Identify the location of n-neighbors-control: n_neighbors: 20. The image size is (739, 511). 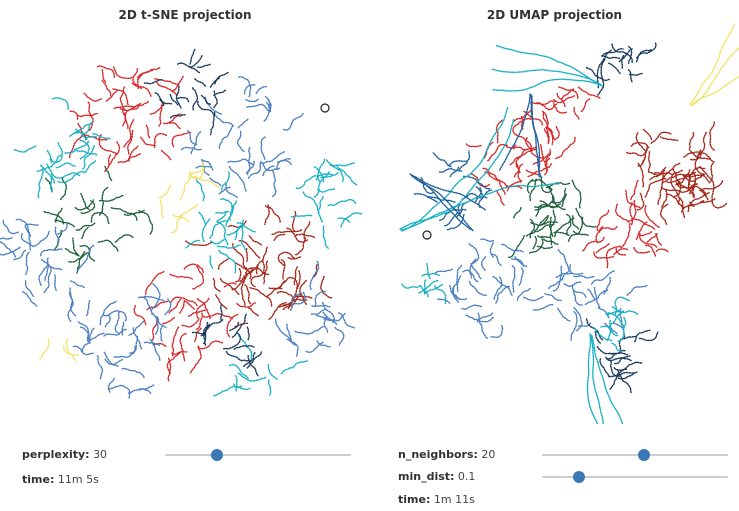
(446, 457).